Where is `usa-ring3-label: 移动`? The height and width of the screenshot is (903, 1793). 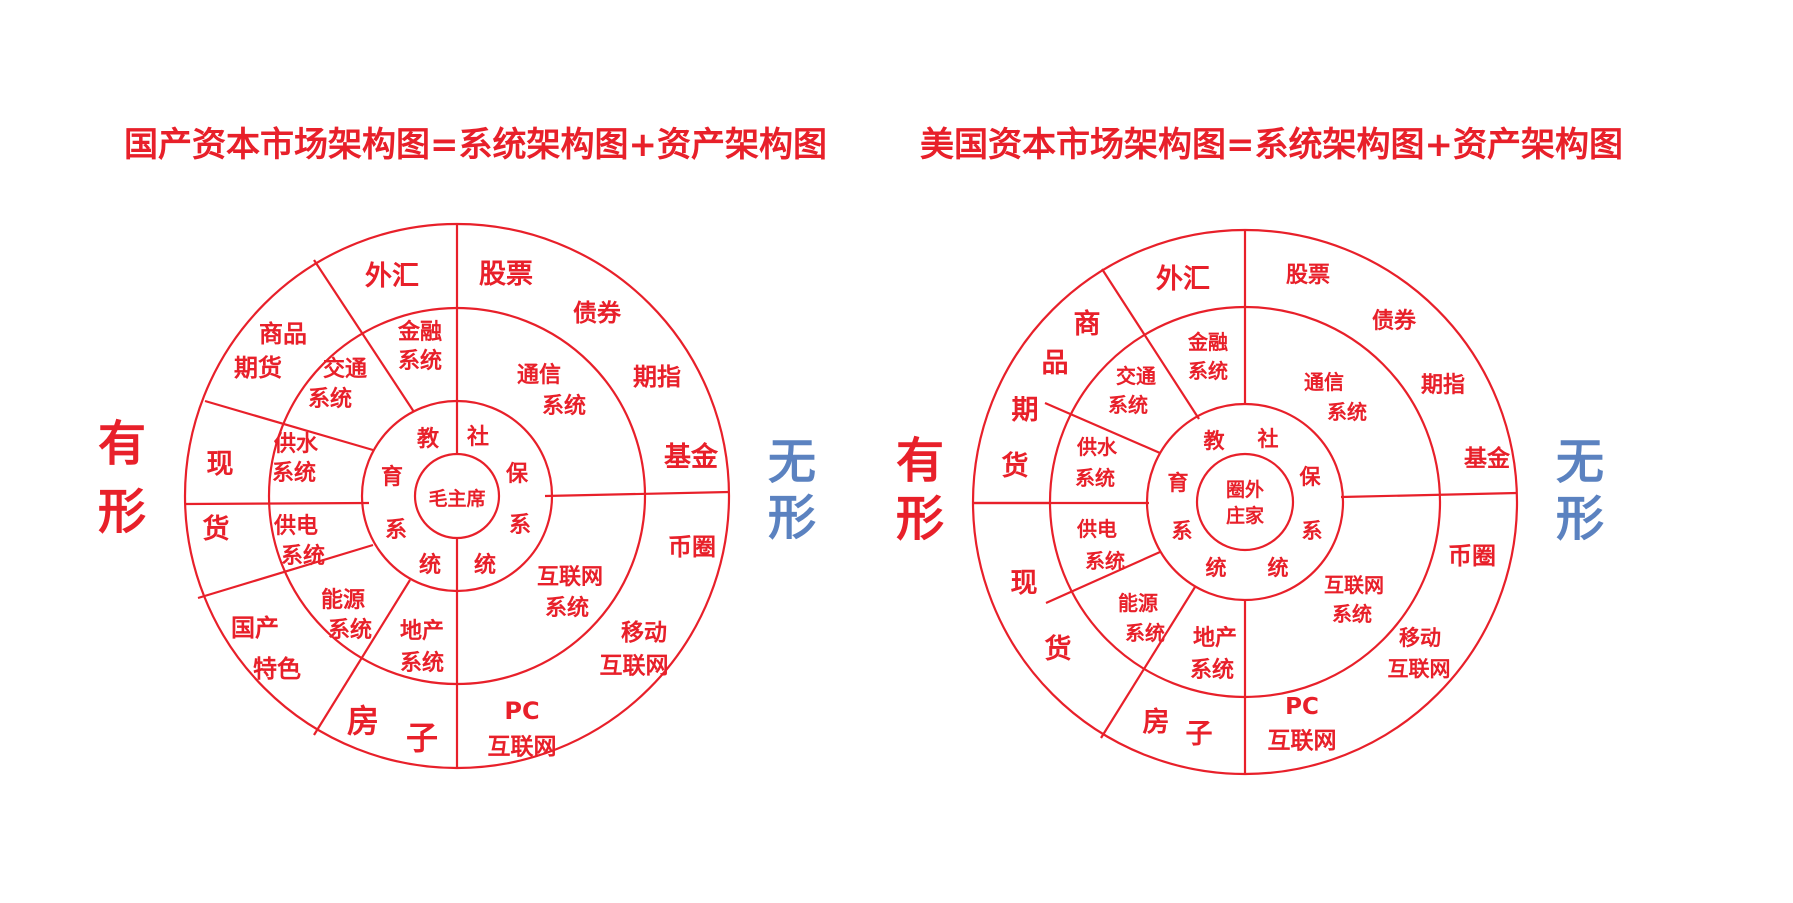 usa-ring3-label: 移动 is located at coordinates (1420, 638).